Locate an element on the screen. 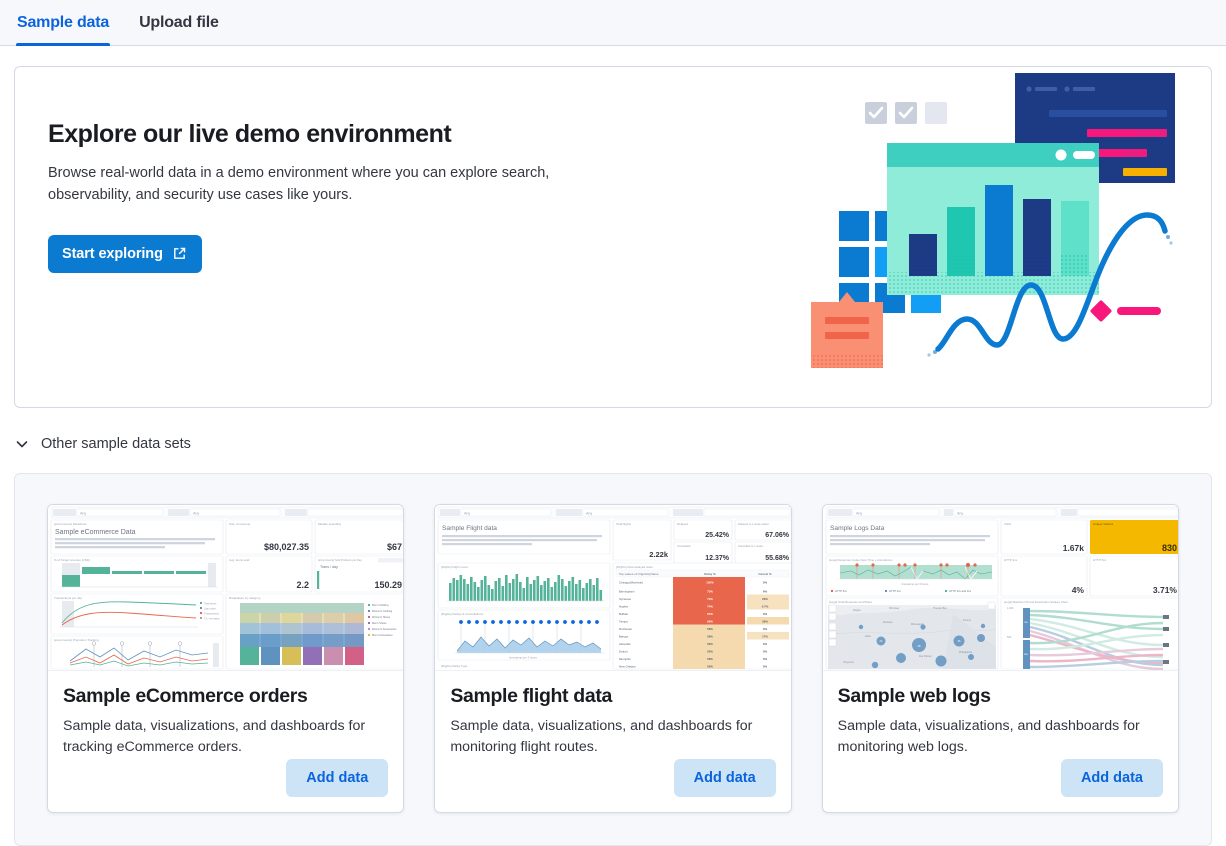  svg-text: timestamp per 3 hours is located at coordinates (914, 584).